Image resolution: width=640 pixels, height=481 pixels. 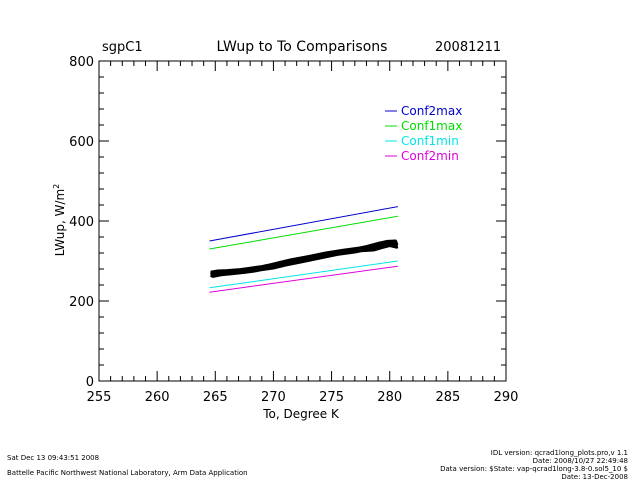 What do you see at coordinates (157, 397) in the screenshot?
I see `x-tick-label: 260` at bounding box center [157, 397].